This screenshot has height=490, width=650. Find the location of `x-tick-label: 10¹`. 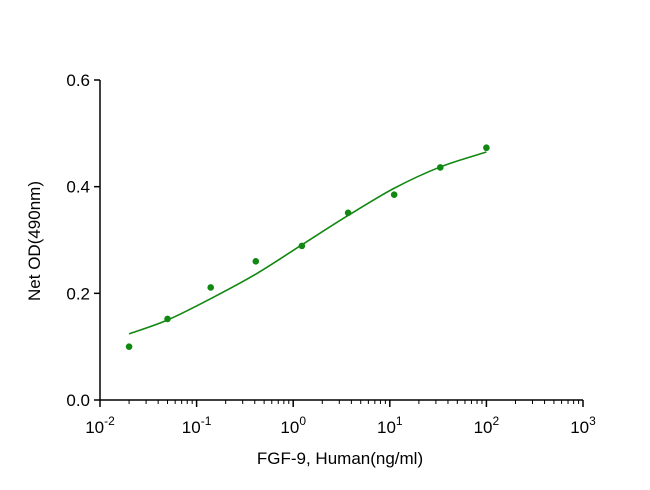

x-tick-label: 10¹ is located at coordinates (390, 425).